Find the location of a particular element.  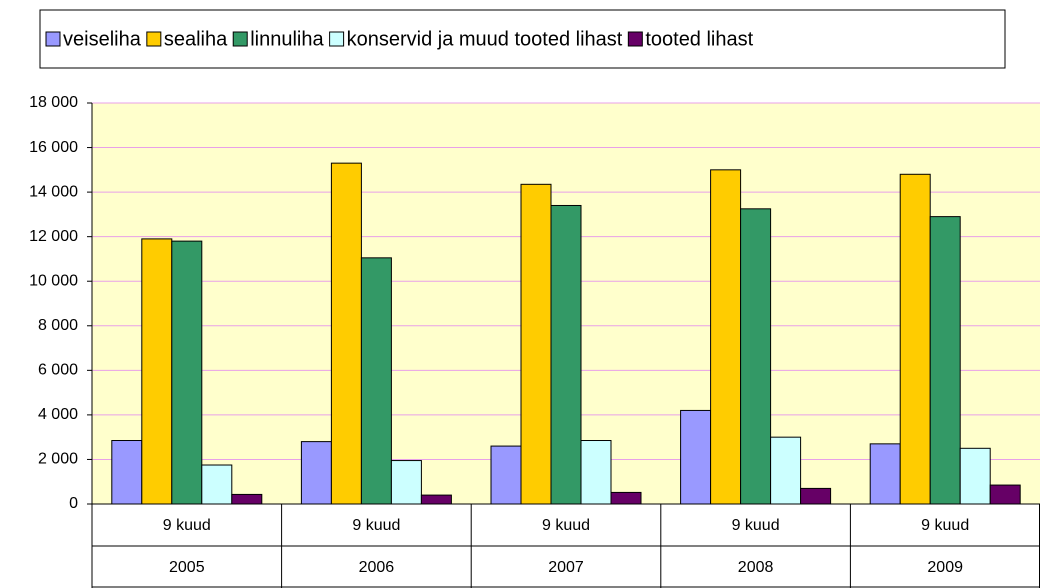

x-tick-label: 2006 is located at coordinates (377, 567).